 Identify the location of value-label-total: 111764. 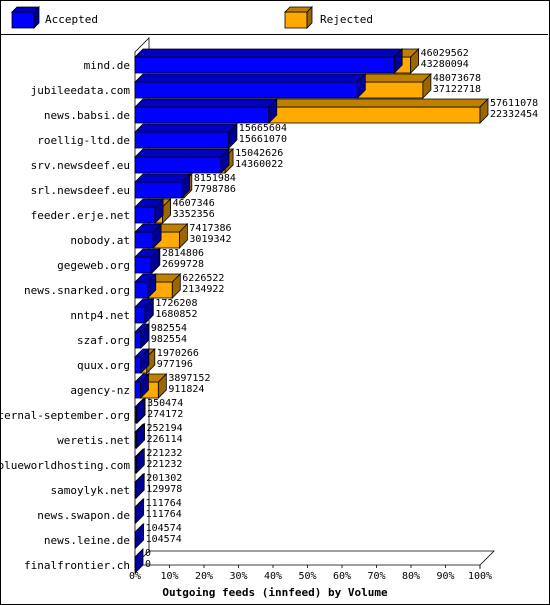
(164, 503).